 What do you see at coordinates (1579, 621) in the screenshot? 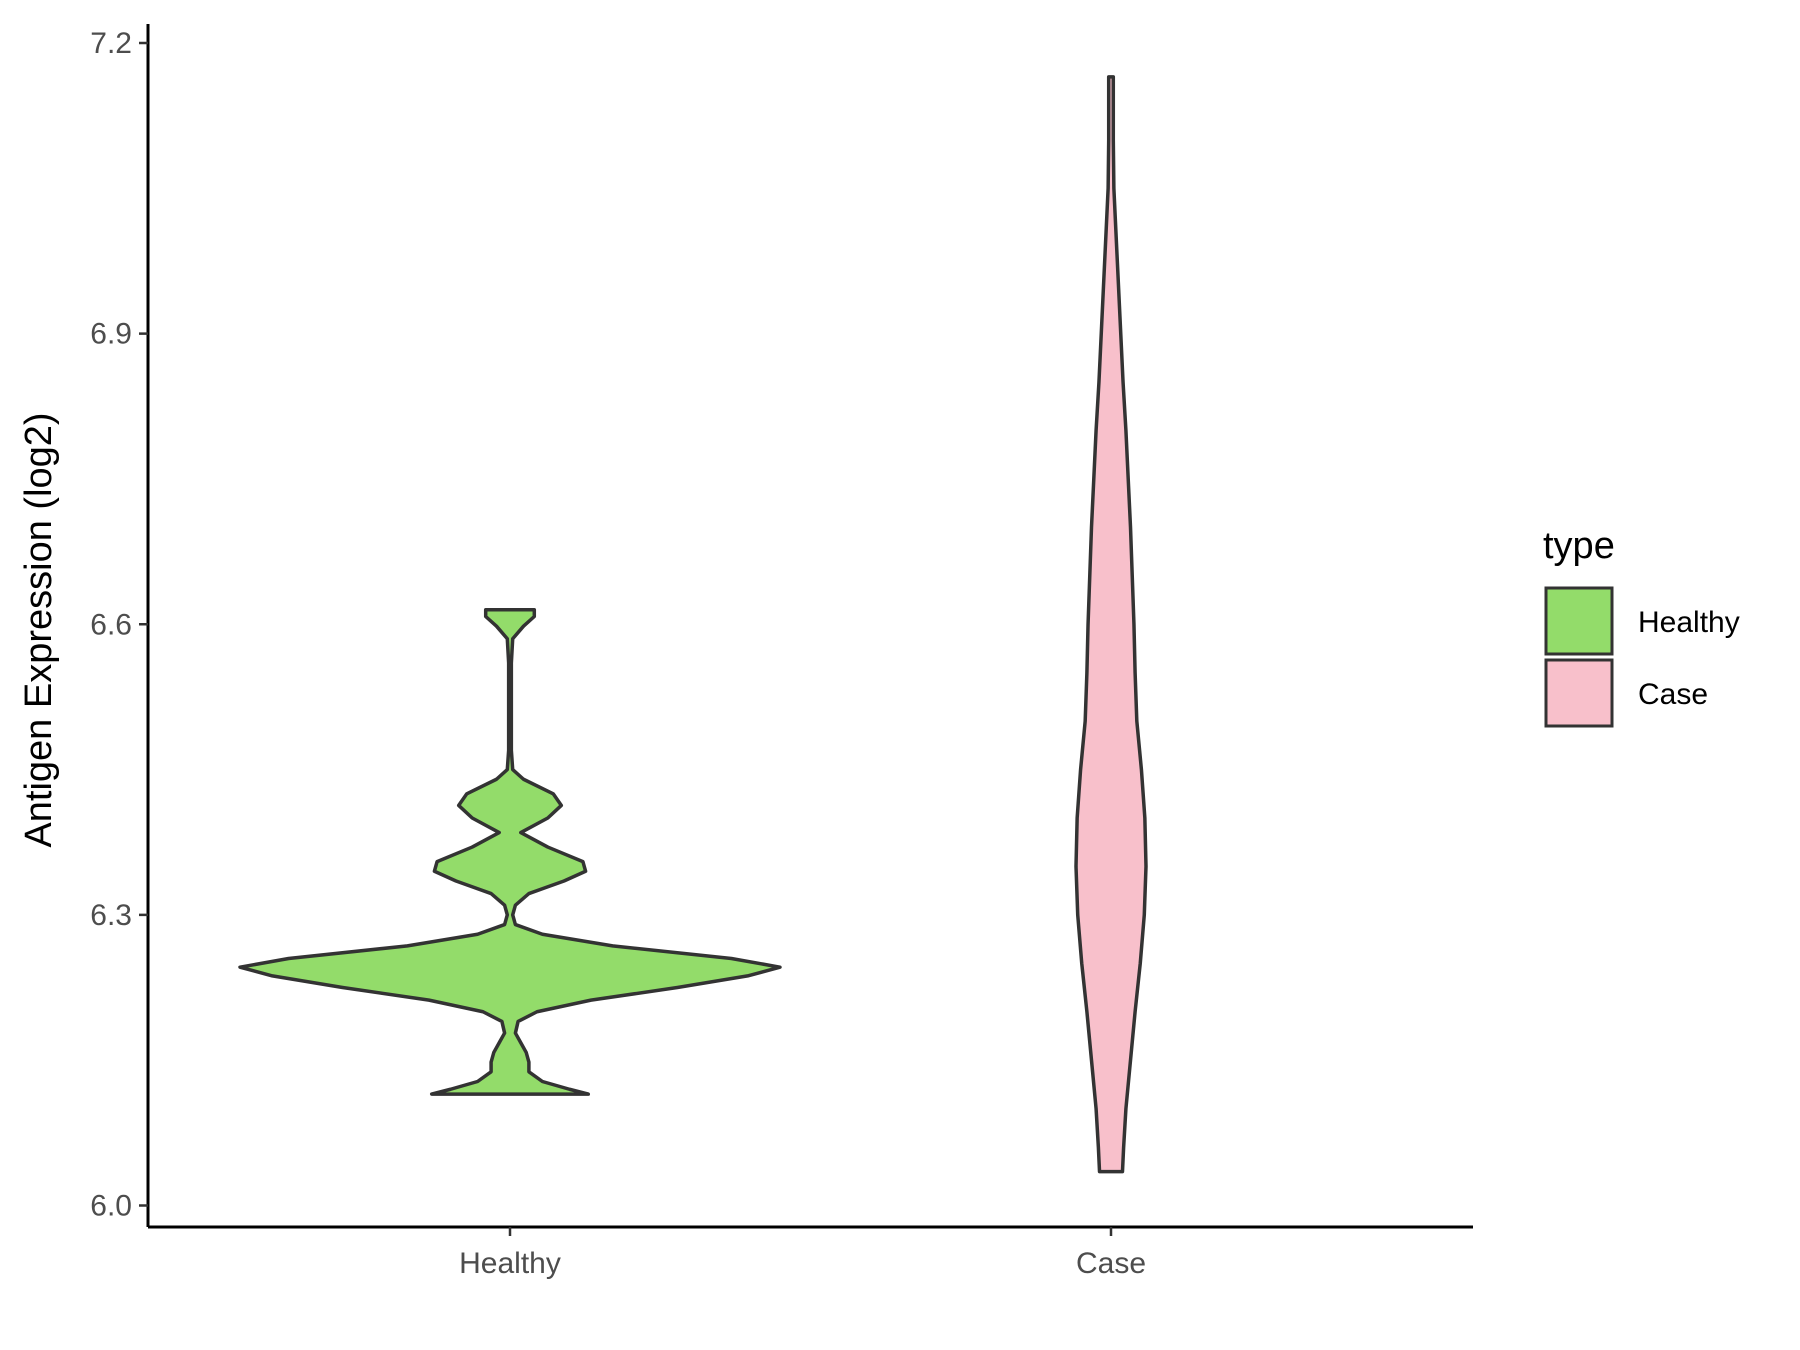
I see `legend-swatch-healthy` at bounding box center [1579, 621].